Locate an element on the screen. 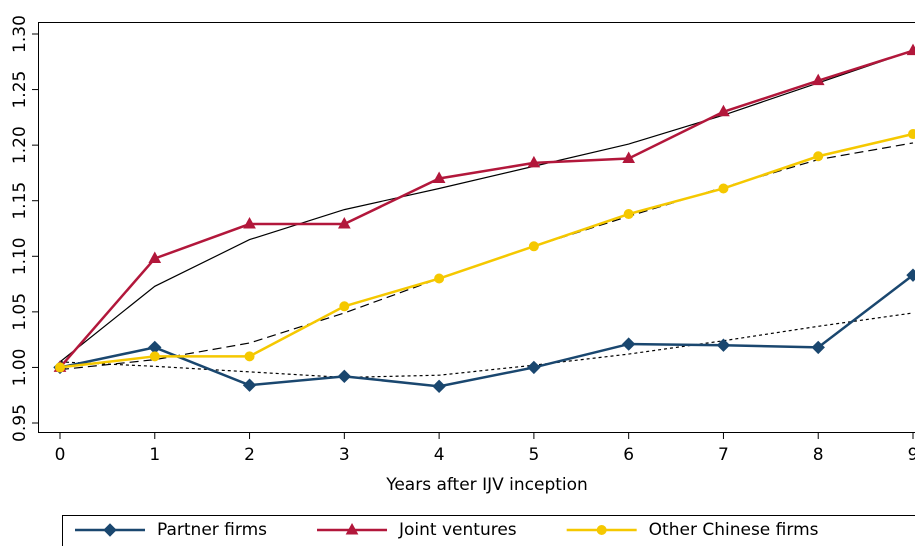 This screenshot has height=546, width=915. legend-item: Other Chinese firms is located at coordinates (692, 530).